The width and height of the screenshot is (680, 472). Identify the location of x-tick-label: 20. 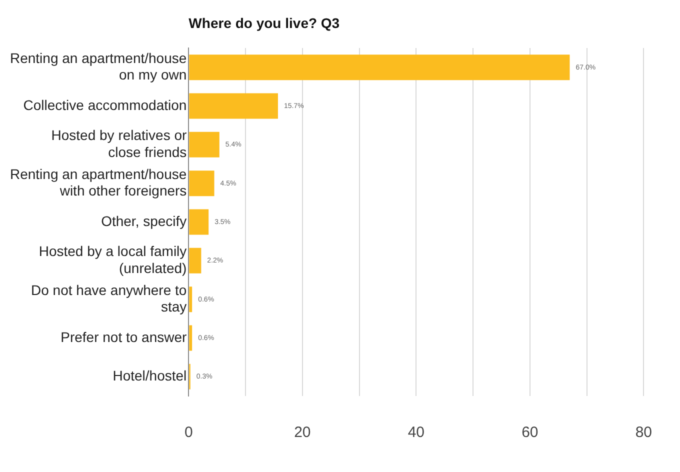
(302, 433).